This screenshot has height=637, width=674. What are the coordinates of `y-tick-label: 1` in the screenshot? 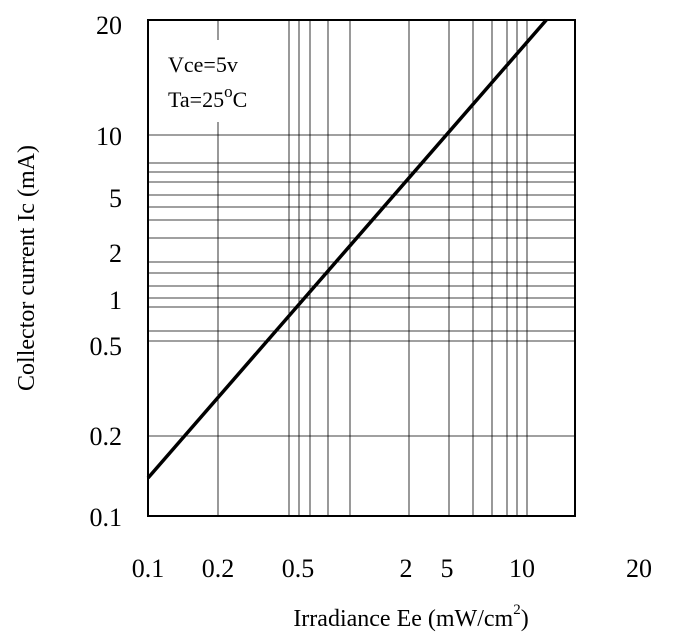 It's located at (115, 300).